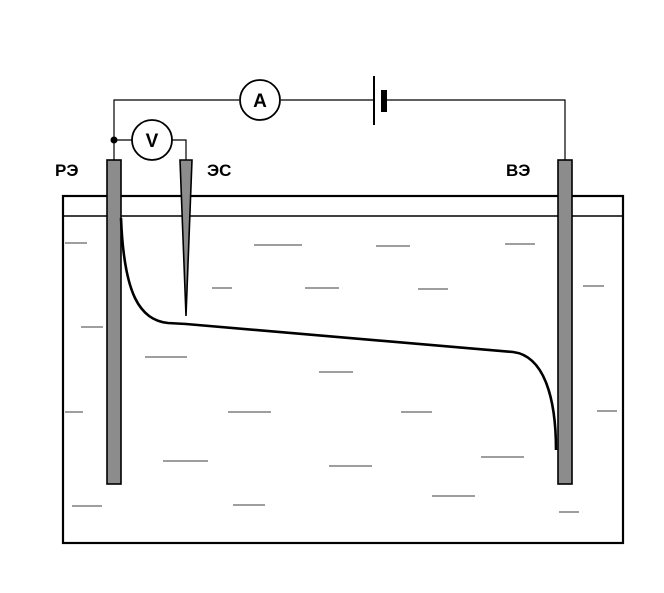 The height and width of the screenshot is (593, 664). I want to click on counter-electrode, so click(565, 322).